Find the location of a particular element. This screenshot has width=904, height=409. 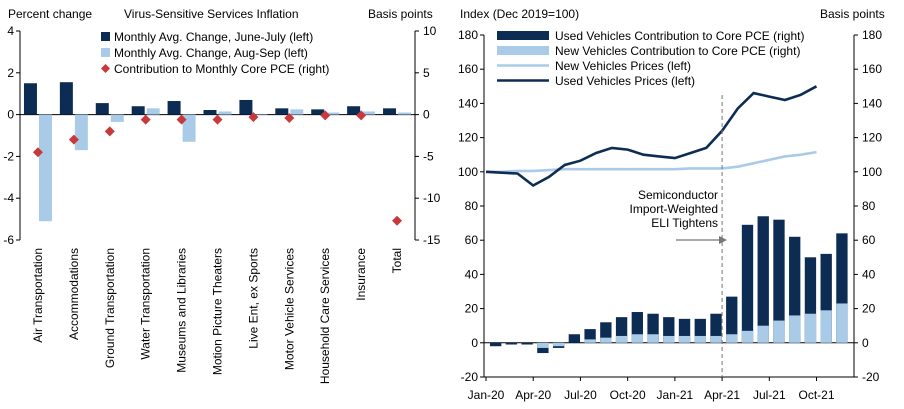

right-chart-left-tick-label: 140 is located at coordinates (468, 103).